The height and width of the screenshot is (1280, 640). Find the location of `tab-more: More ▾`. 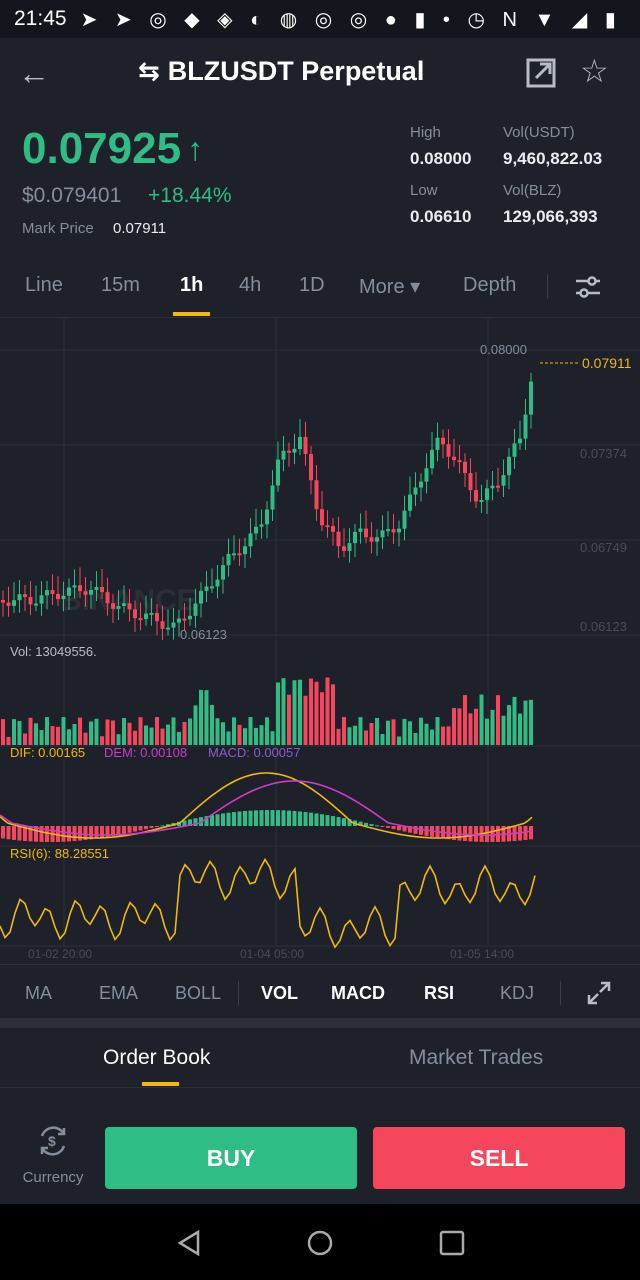

tab-more: More ▾ is located at coordinates (390, 287).